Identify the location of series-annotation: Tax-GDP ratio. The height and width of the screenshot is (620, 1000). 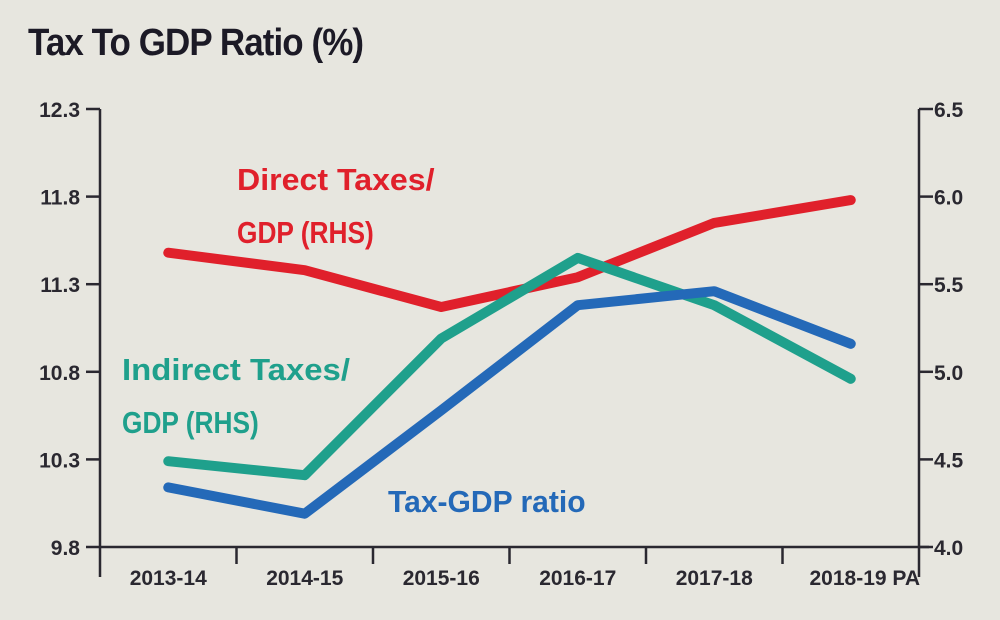
(487, 501).